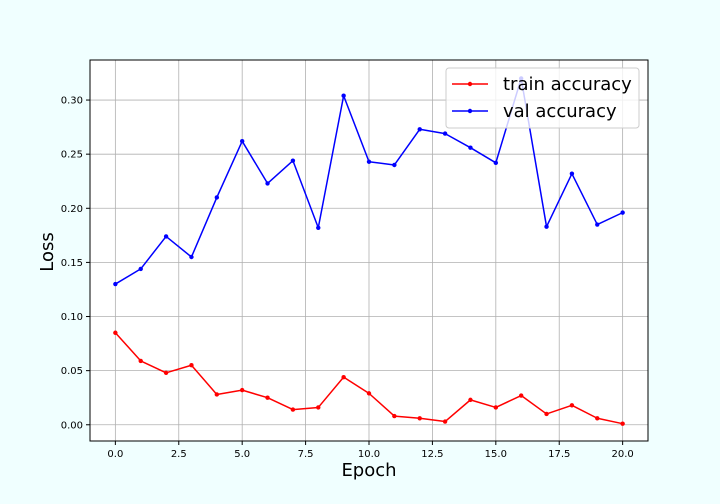 The image size is (720, 504). I want to click on x-tick-label: 12.5, so click(432, 454).